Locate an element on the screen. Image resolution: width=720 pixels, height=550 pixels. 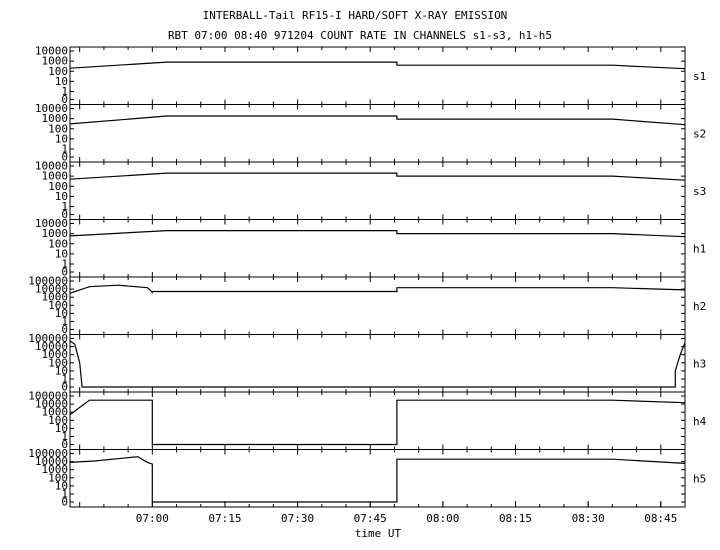
series-line-h1 is located at coordinates (377, 234).